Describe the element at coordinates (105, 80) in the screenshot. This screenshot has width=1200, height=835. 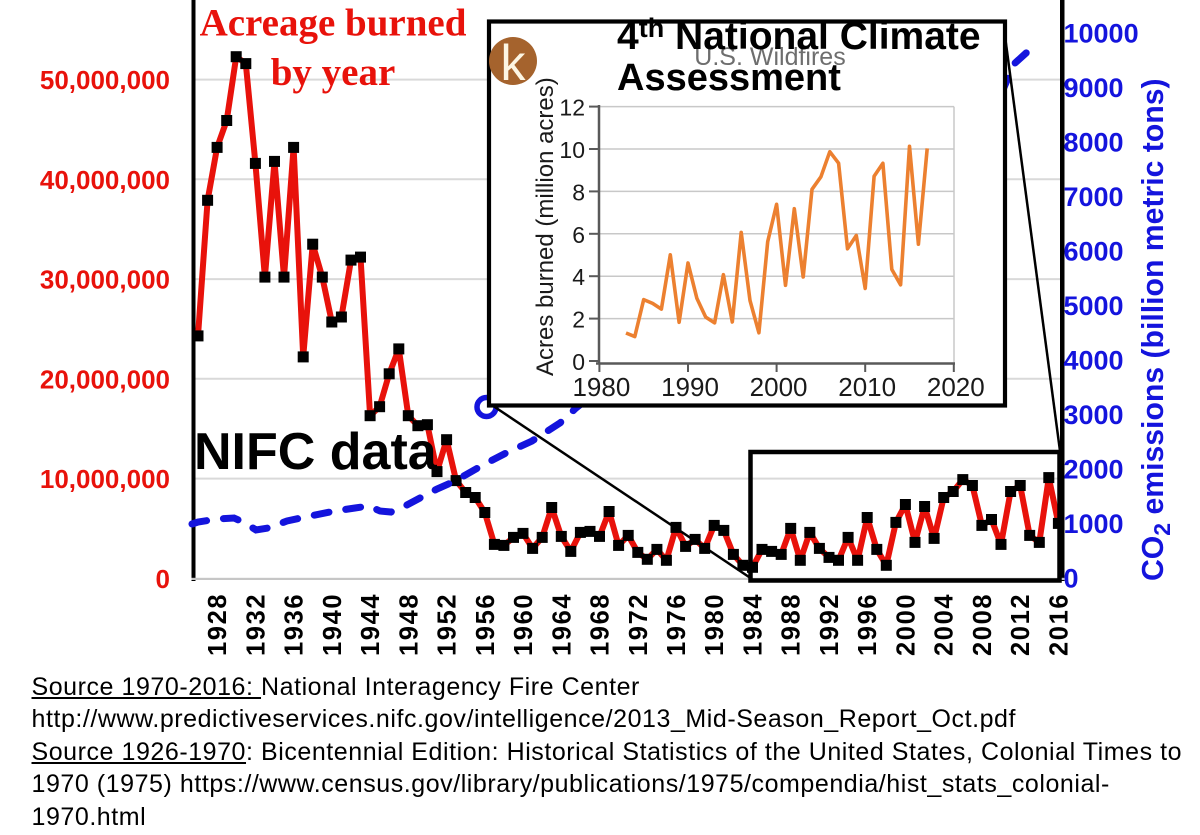
I see `svg-text: 50,000,000` at that location.